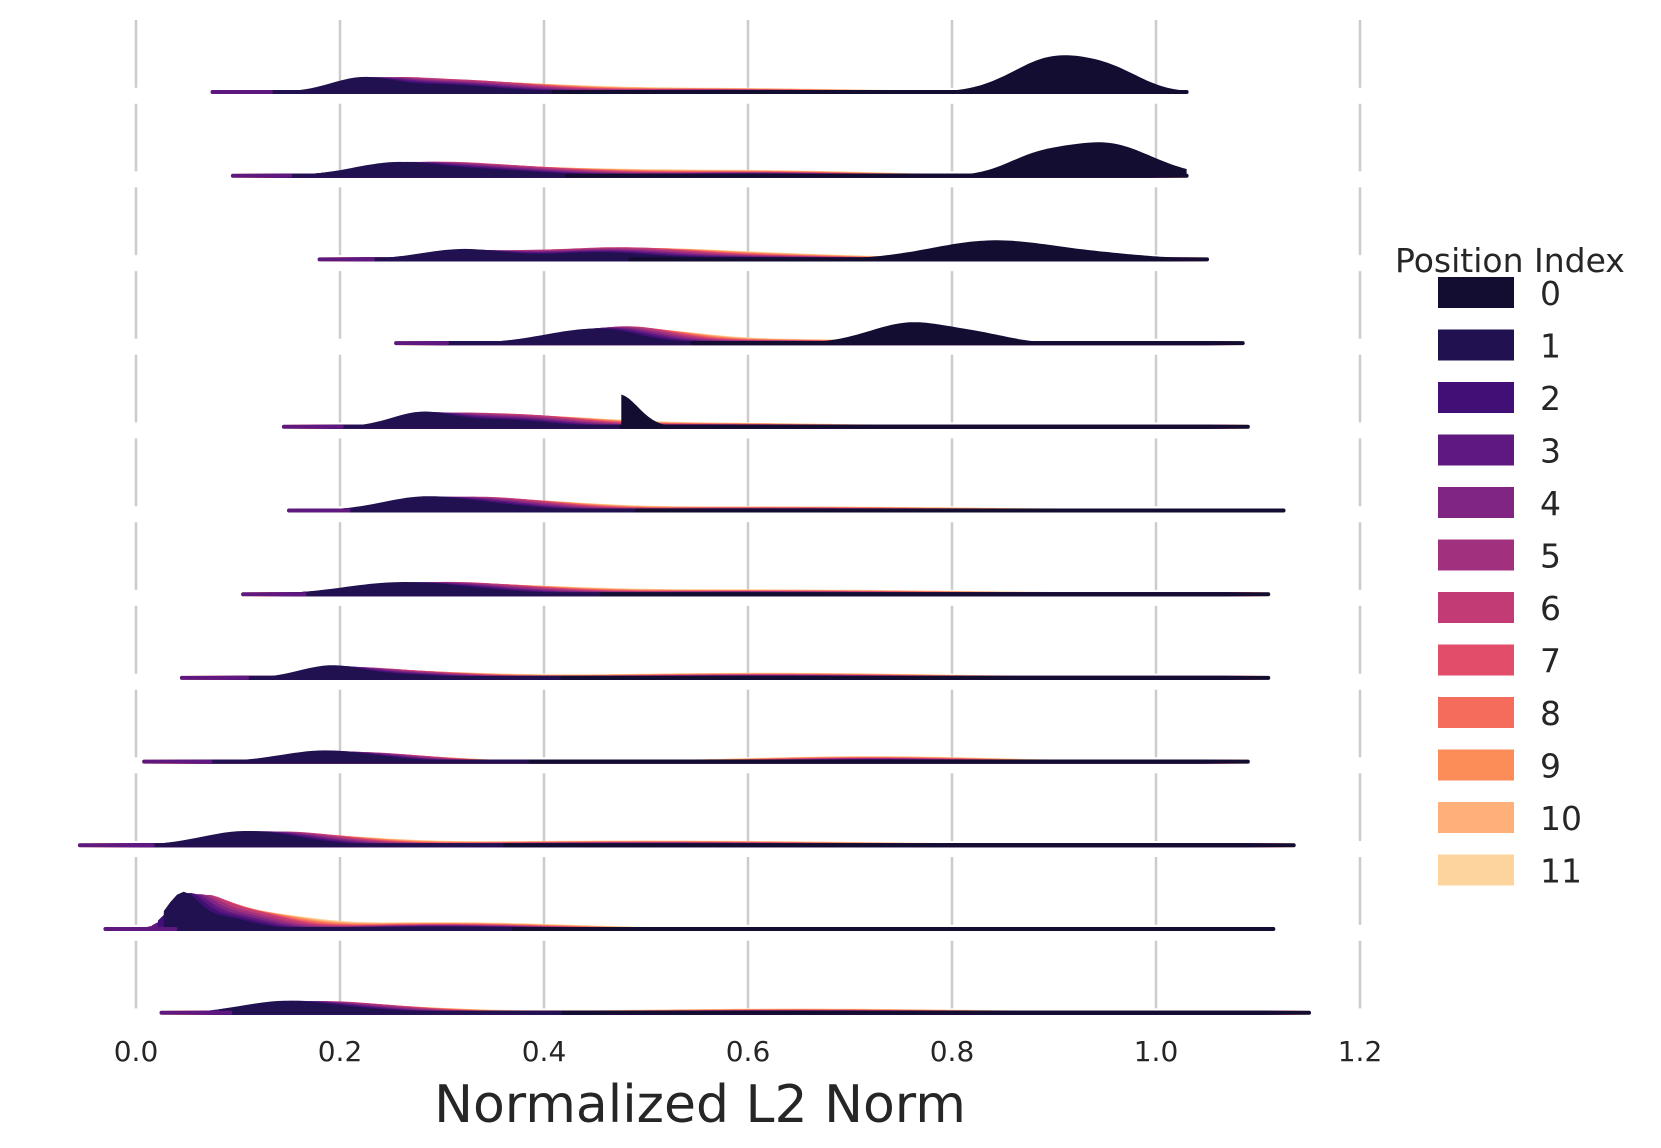 The image size is (1661, 1148). I want to click on legend-entry-3: 3, so click(1499, 451).